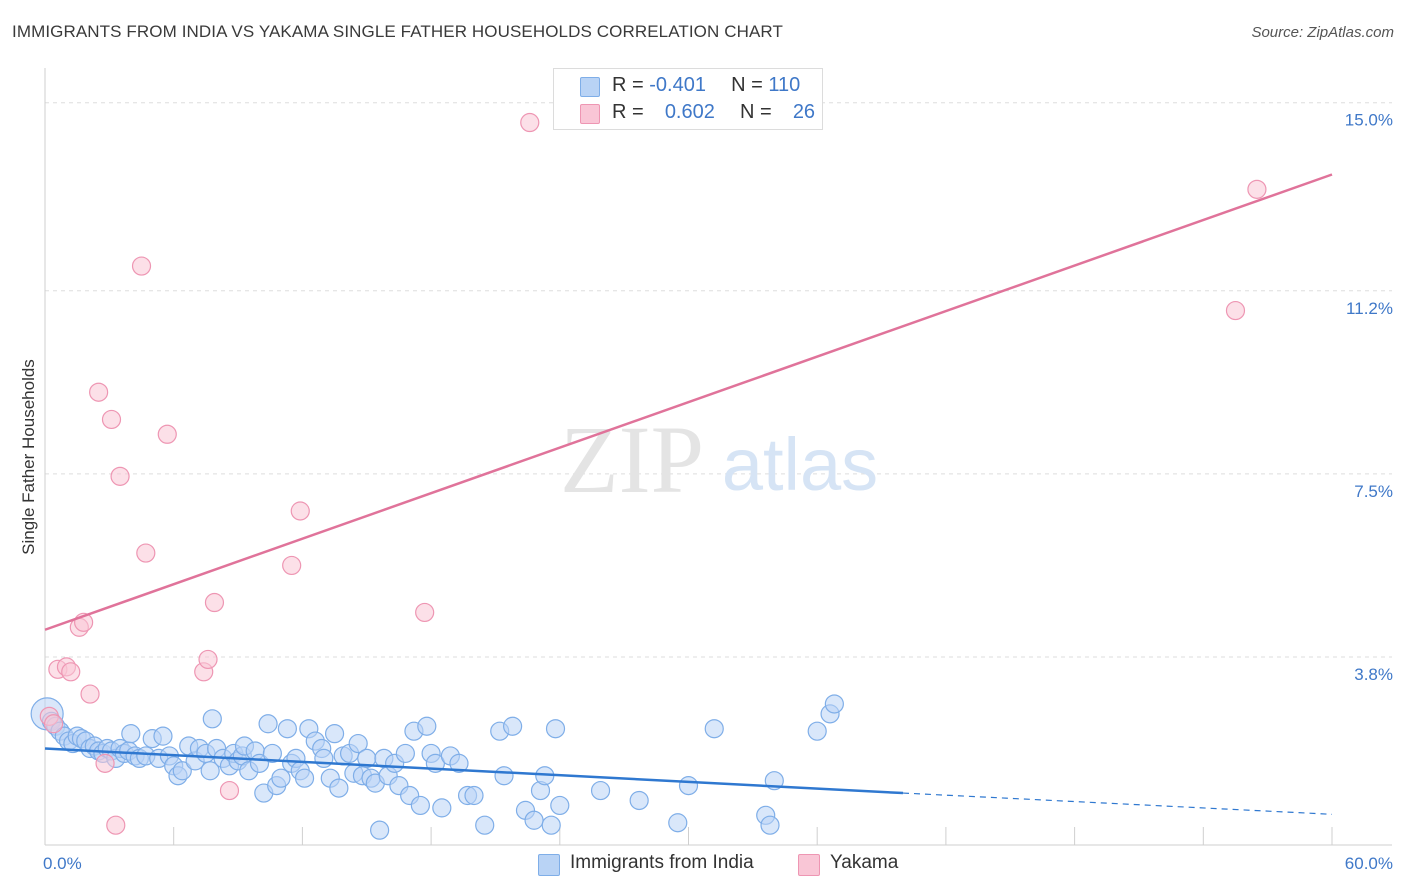  What do you see at coordinates (590, 114) in the screenshot?
I see `legend-swatch-pink` at bounding box center [590, 114].